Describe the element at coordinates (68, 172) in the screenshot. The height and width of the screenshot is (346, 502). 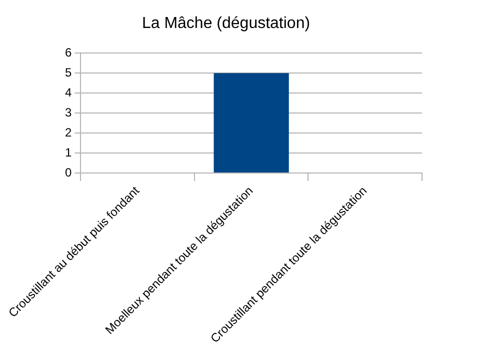
I see `y-tick-label: 0` at that location.